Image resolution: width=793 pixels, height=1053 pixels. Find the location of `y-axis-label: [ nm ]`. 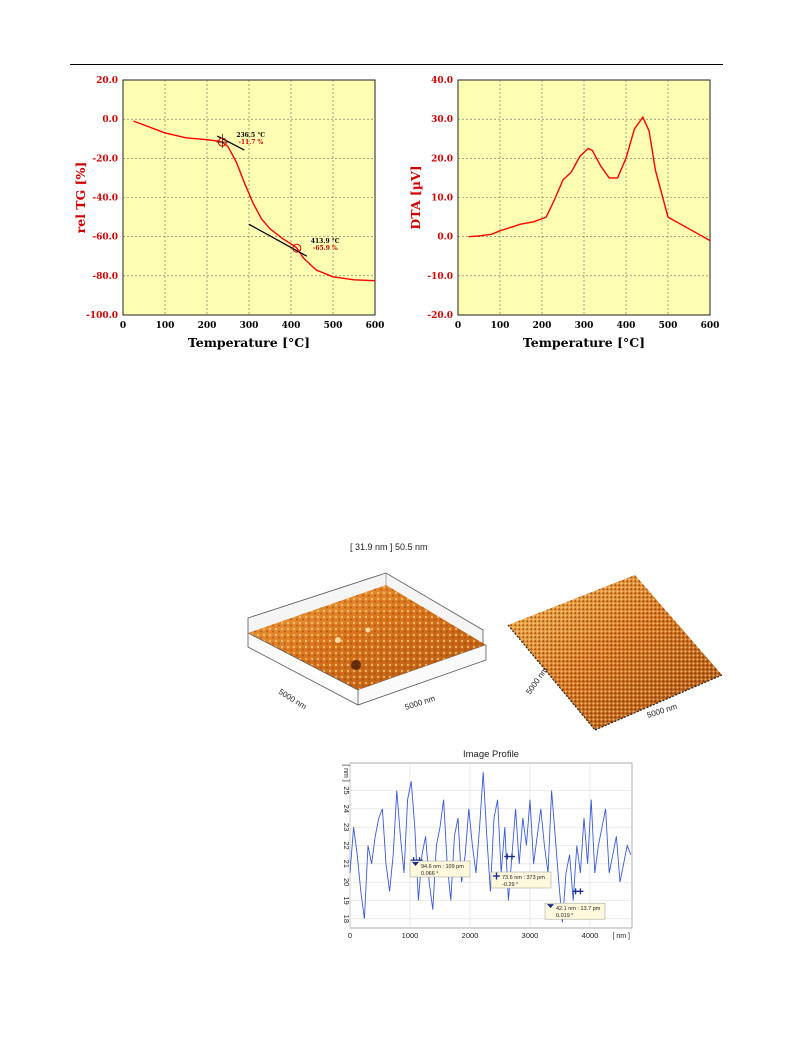

y-axis-label: [ nm ] is located at coordinates (345, 773).